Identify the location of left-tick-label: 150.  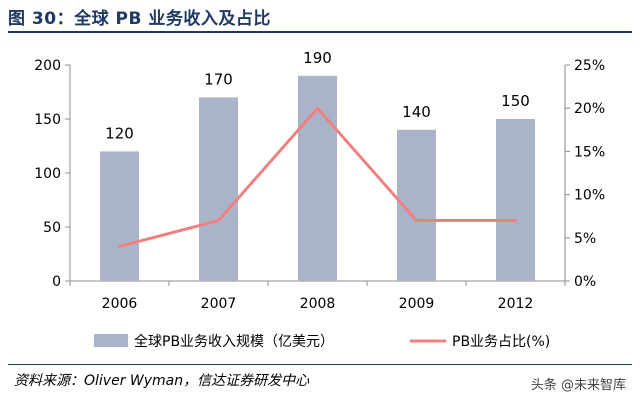
(47, 120).